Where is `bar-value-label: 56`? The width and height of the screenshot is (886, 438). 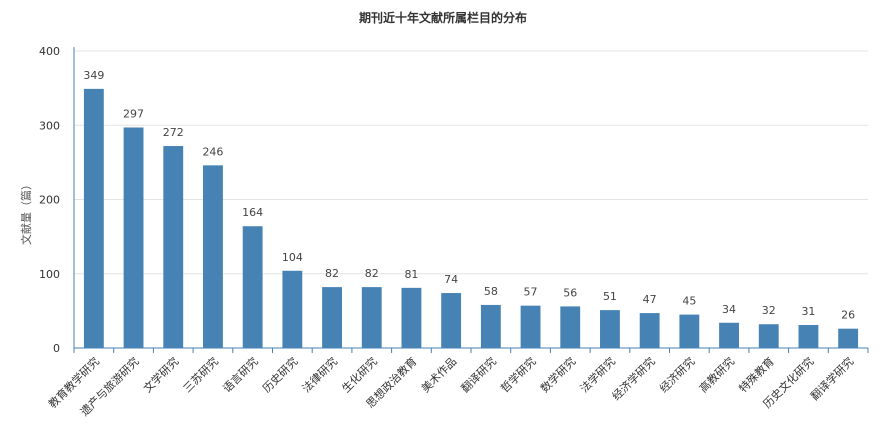
bar-value-label: 56 is located at coordinates (570, 292).